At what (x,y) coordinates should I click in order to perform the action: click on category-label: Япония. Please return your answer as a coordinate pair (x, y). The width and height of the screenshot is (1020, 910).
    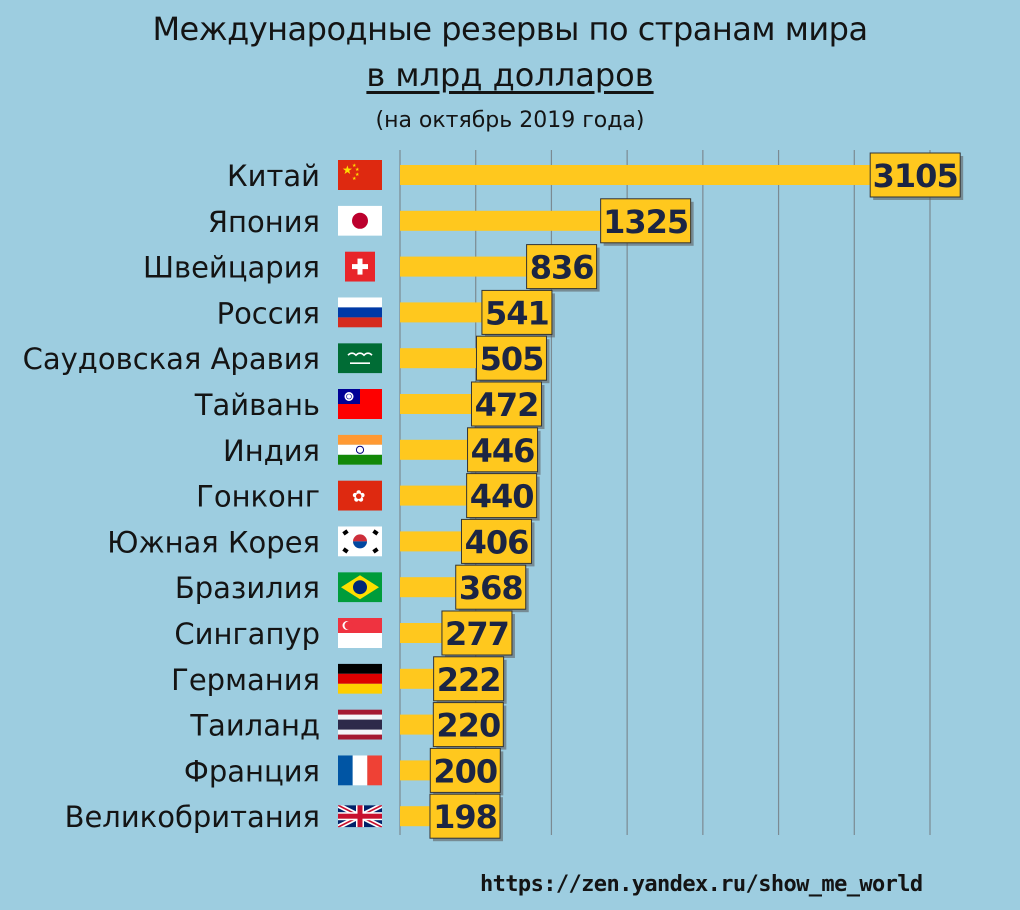
    Looking at the image, I should click on (264, 222).